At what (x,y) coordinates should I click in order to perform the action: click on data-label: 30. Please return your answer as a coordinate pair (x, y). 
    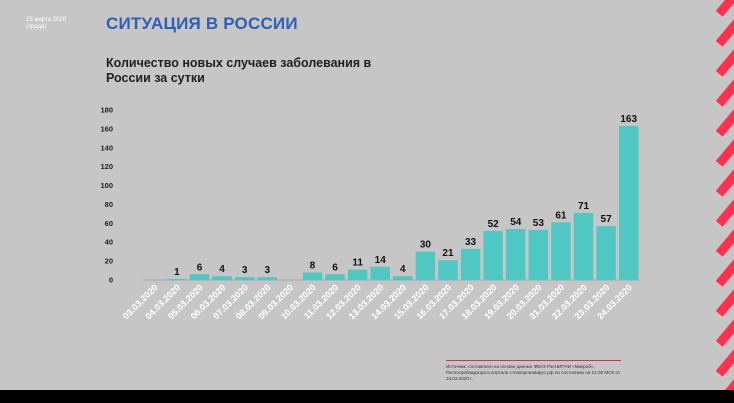
    Looking at the image, I should click on (426, 245).